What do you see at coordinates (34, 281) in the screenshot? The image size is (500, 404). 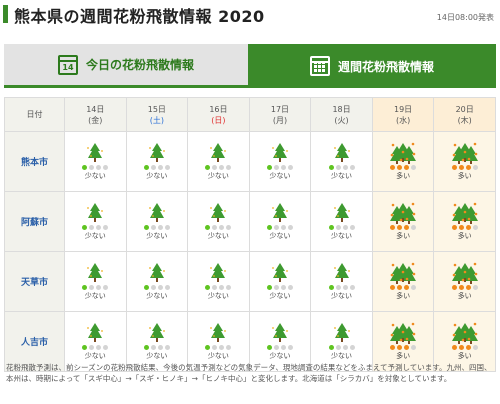 I see `city-name: 天草市` at bounding box center [34, 281].